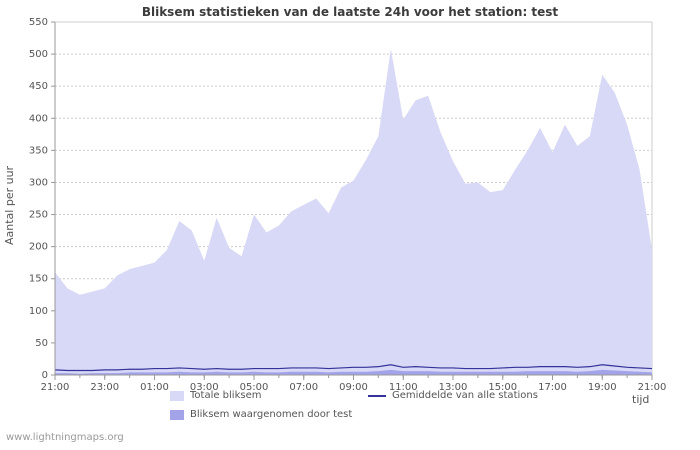 This screenshot has height=450, width=700. I want to click on y-tick-label: 300, so click(38, 182).